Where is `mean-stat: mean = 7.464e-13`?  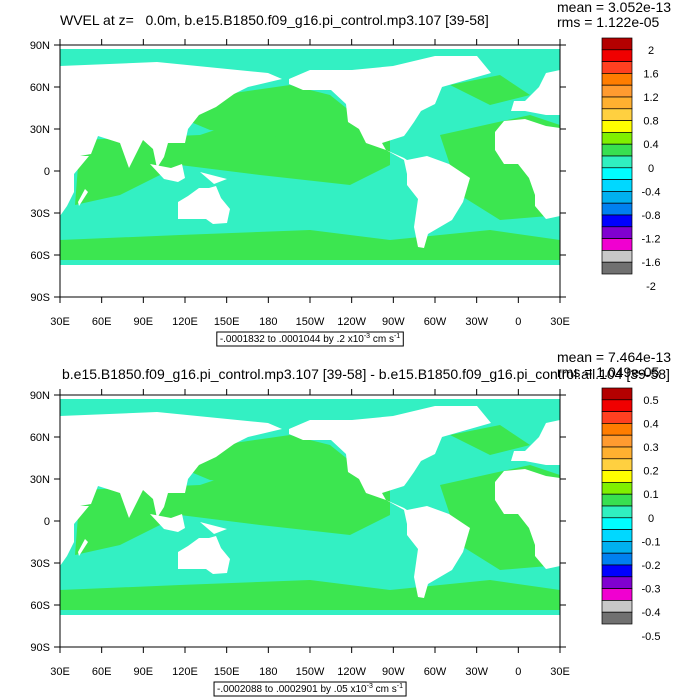 mean-stat: mean = 7.464e-13 is located at coordinates (614, 357).